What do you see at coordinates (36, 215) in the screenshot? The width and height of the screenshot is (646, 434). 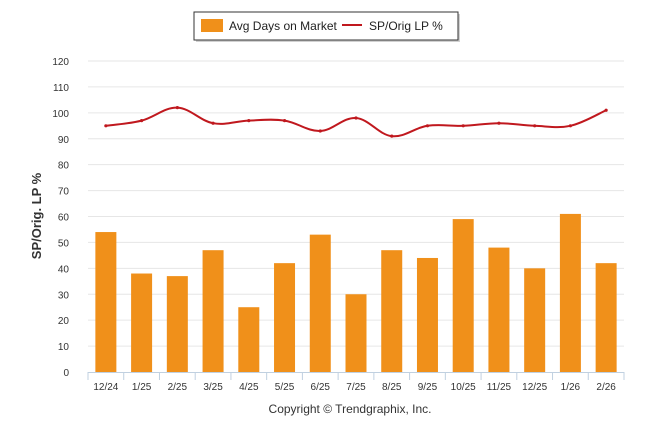 I see `y-axis-title: SP/Orig. LP %` at bounding box center [36, 215].